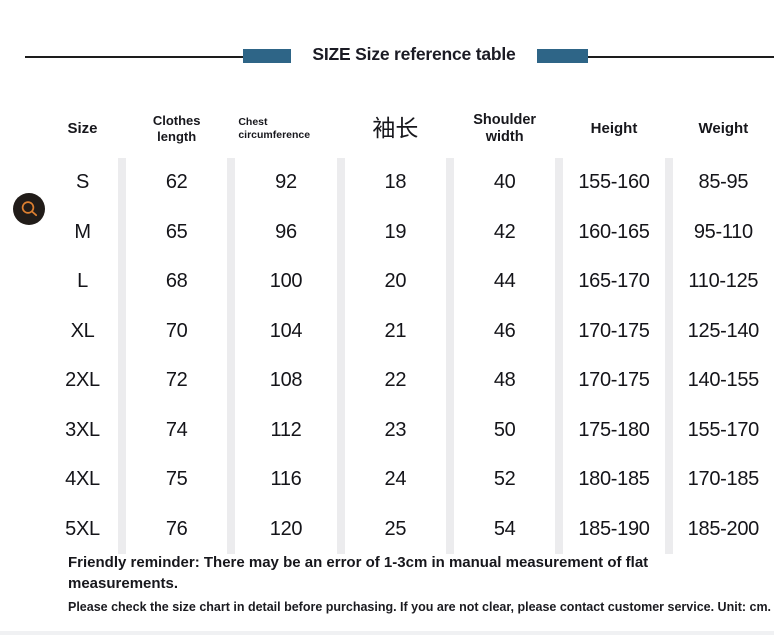 The width and height of the screenshot is (774, 635). What do you see at coordinates (177, 480) in the screenshot?
I see `table-cell: 75` at bounding box center [177, 480].